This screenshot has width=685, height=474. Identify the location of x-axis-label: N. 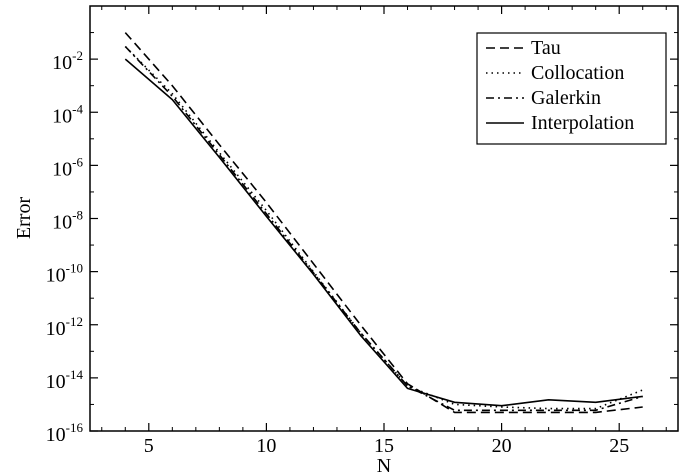
(384, 464).